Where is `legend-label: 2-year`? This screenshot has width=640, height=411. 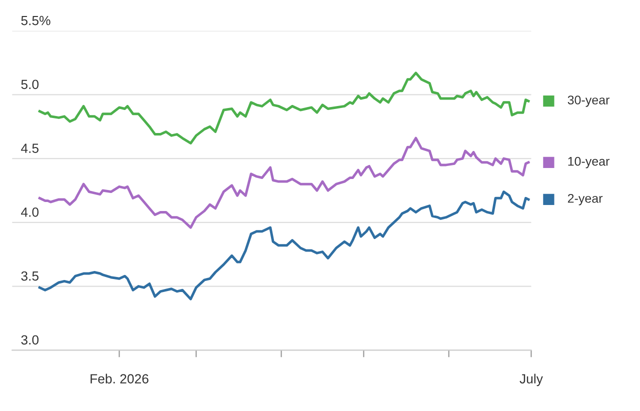
legend-label: 2-year is located at coordinates (585, 200).